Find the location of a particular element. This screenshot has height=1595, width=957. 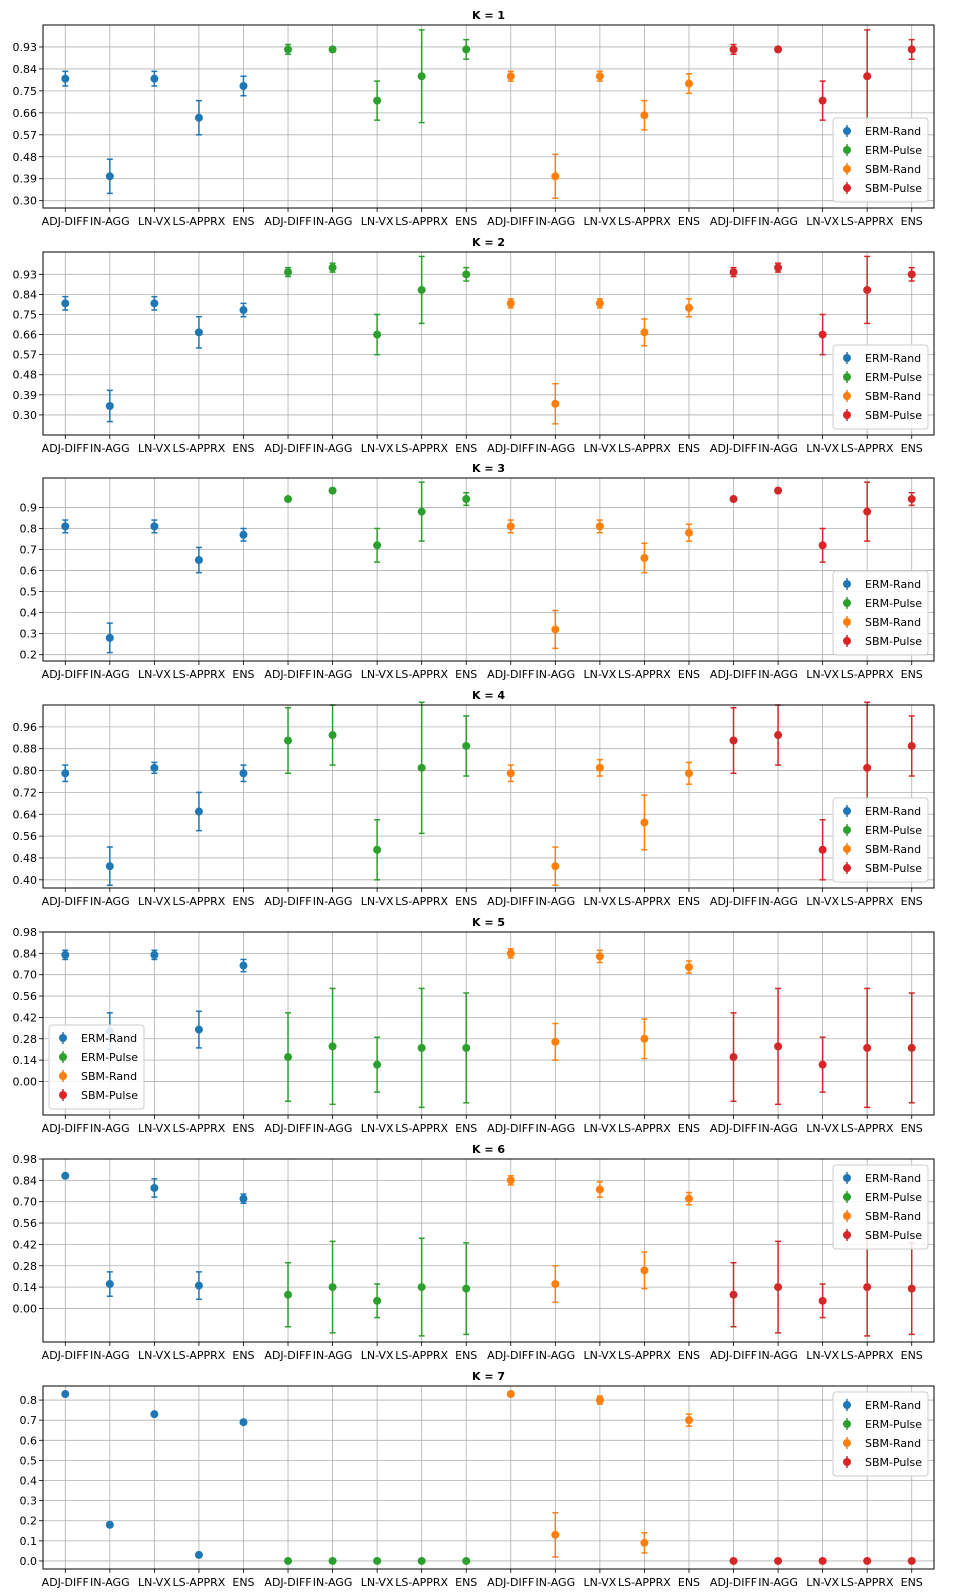

legend-label: SBM-Rand is located at coordinates (109, 1076).